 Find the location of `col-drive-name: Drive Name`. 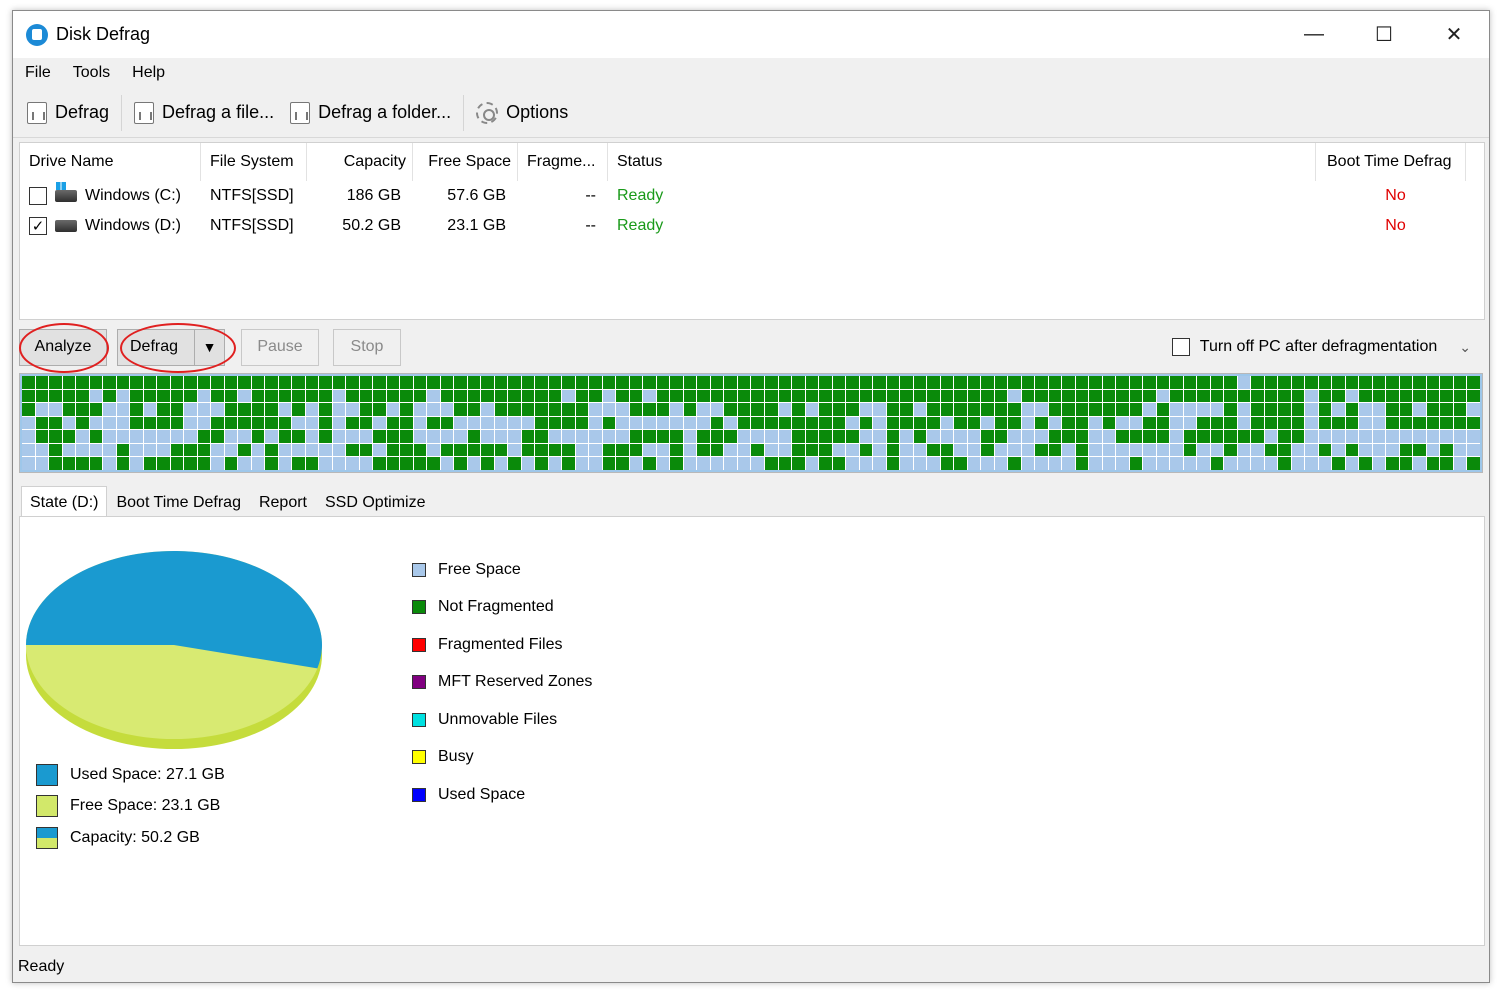

col-drive-name: Drive Name is located at coordinates (110, 162).